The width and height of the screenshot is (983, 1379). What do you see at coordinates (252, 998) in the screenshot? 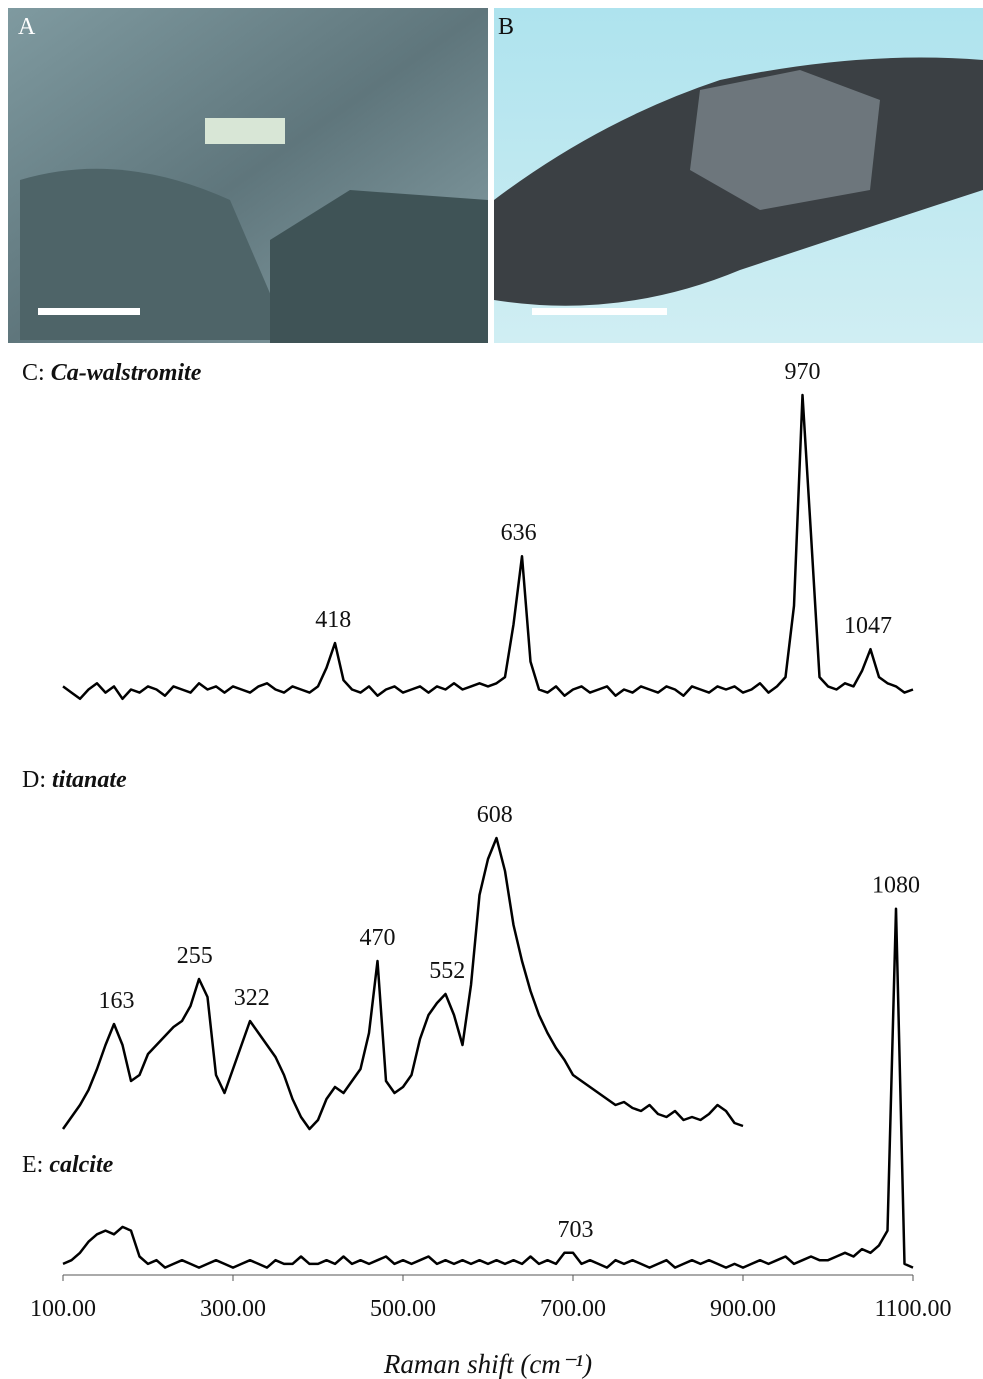
I see `peak-label: 322` at bounding box center [252, 998].